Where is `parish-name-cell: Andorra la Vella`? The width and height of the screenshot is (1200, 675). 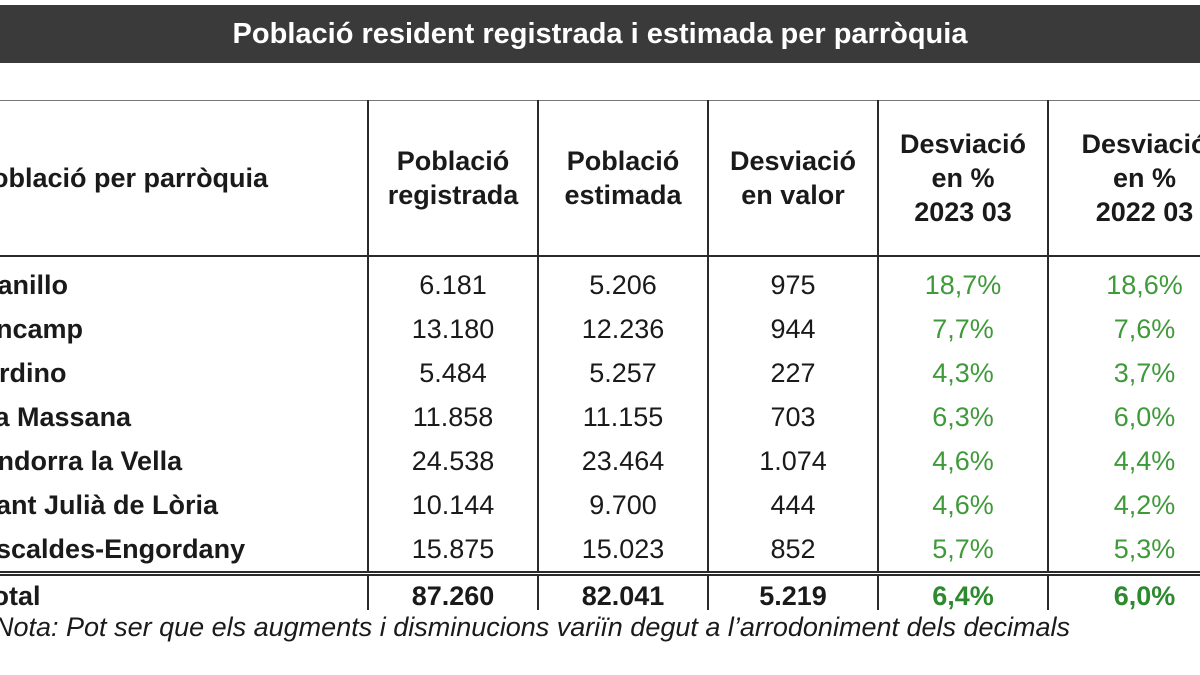
parish-name-cell: Andorra la Vella is located at coordinates (91, 460).